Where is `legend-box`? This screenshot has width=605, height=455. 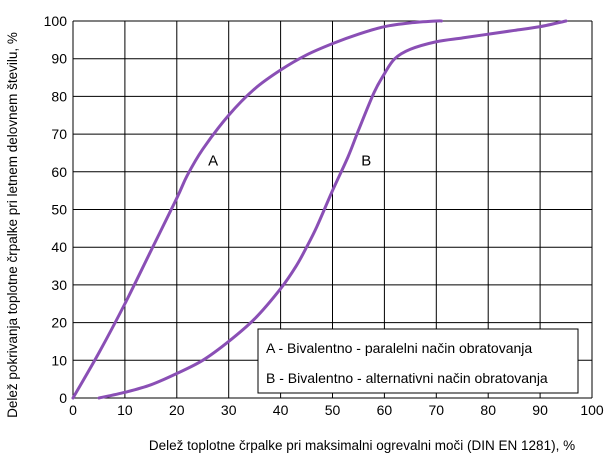 legend-box is located at coordinates (418, 361).